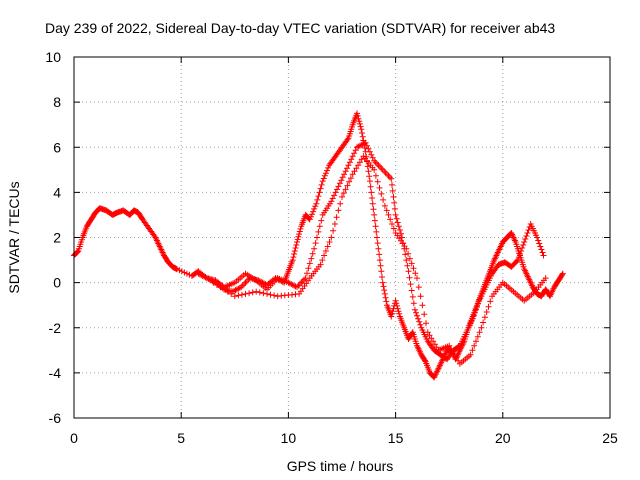 Image resolution: width=640 pixels, height=480 pixels. Describe the element at coordinates (340, 466) in the screenshot. I see `x-axis-label: GPS time / hours` at that location.